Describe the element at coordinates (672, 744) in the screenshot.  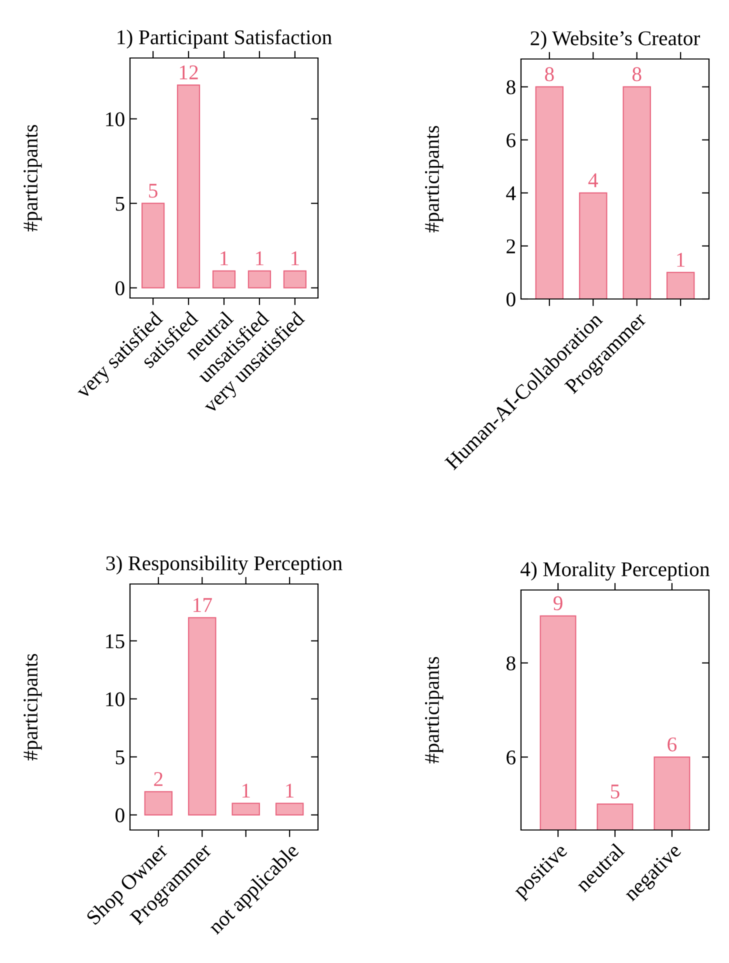
I see `data-label: 6` at that location.